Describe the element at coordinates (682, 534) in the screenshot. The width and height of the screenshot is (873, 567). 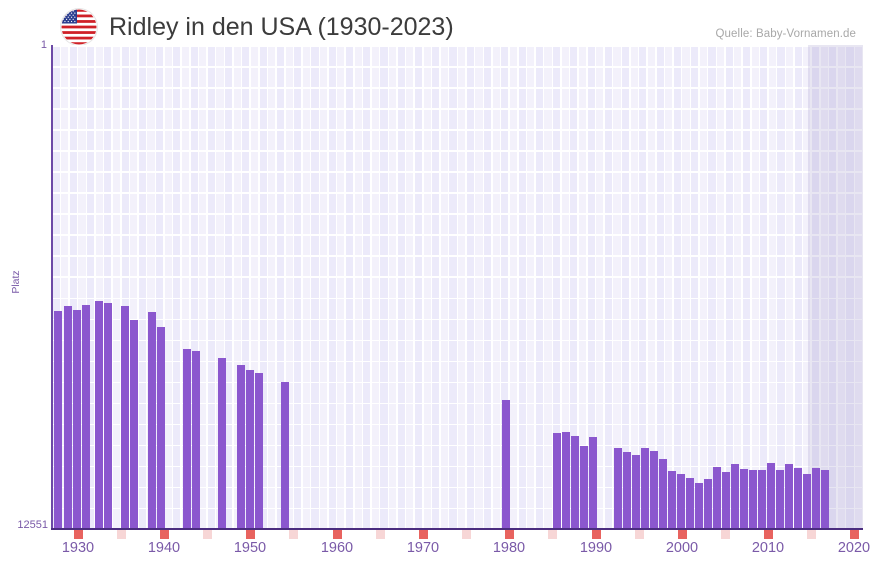
I see `x-tick-major` at that location.